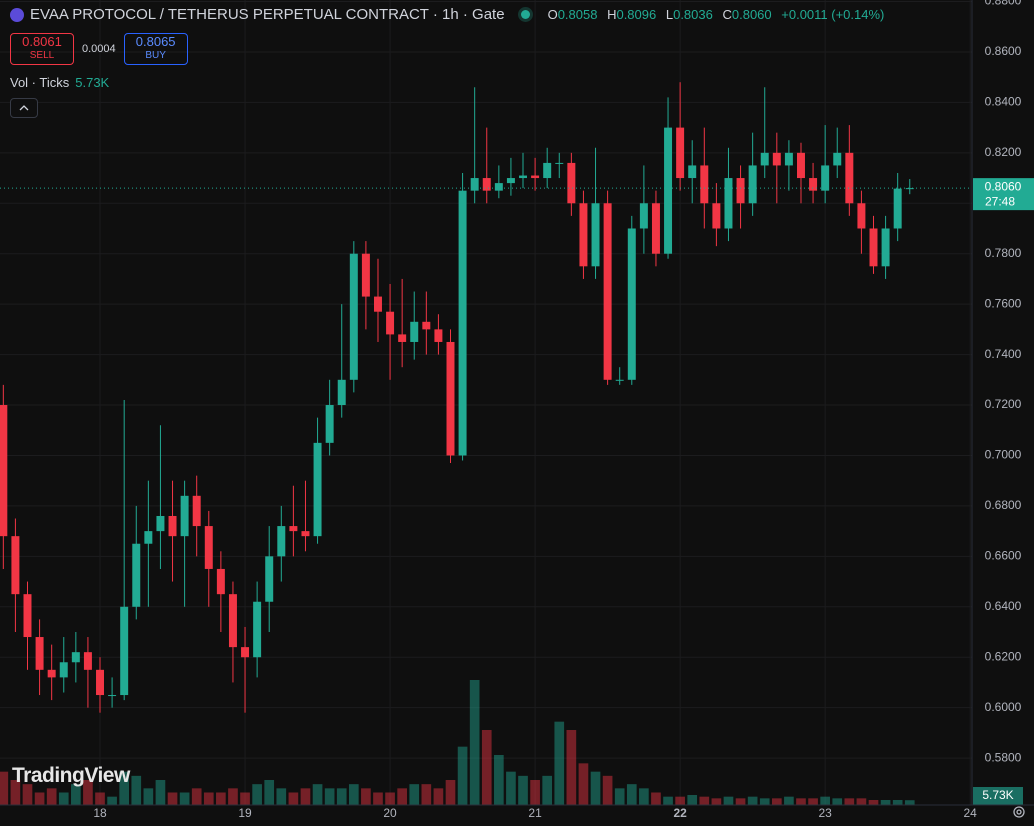 This screenshot has height=826, width=1034. What do you see at coordinates (525, 14) in the screenshot?
I see `market-status` at bounding box center [525, 14].